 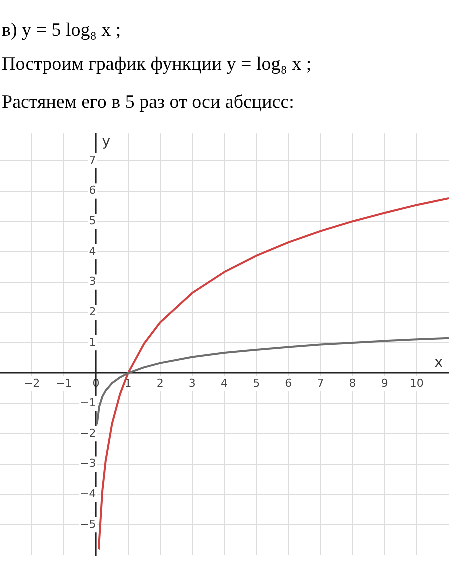 What do you see at coordinates (92, 221) in the screenshot?
I see `y-tick-label: 5` at bounding box center [92, 221].